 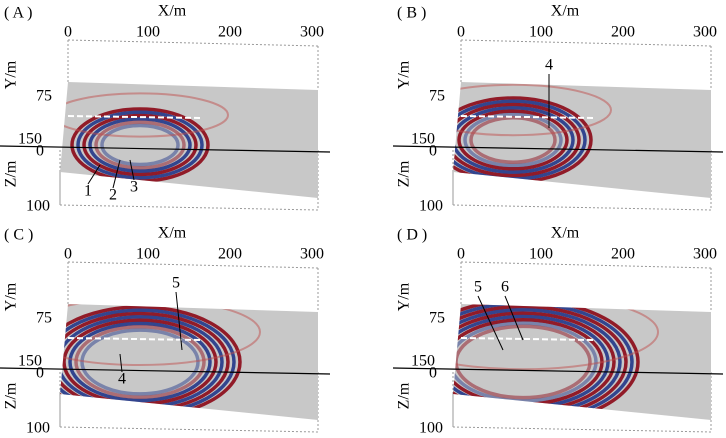 I want to click on wavefield, so click(x=556, y=362).